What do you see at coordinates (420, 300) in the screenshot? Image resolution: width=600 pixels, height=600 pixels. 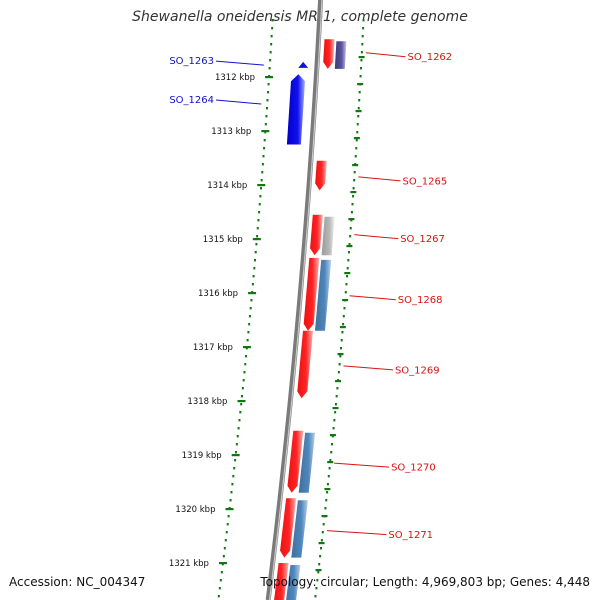 I see `gene-label-SO_1268: SO_1268` at bounding box center [420, 300].